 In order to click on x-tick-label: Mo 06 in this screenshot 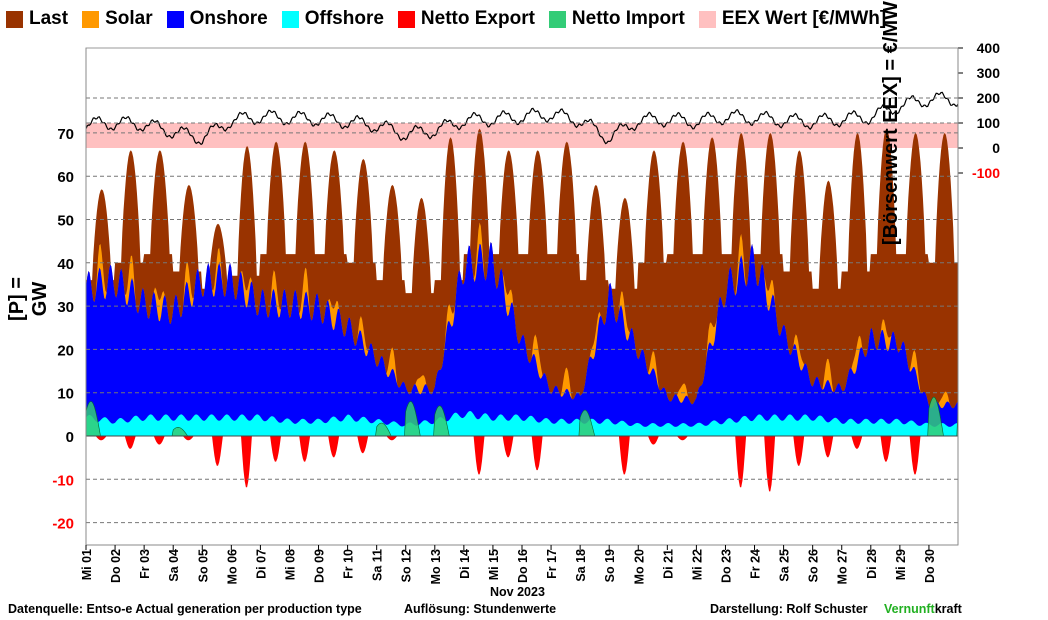, I will do `click(232, 566)`.